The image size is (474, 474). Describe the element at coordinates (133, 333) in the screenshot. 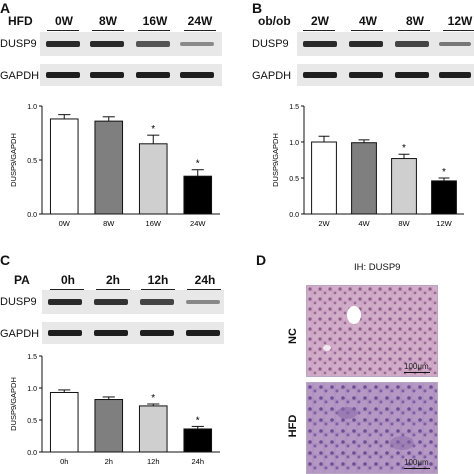

I see `western-blot-c-gapdh` at that location.